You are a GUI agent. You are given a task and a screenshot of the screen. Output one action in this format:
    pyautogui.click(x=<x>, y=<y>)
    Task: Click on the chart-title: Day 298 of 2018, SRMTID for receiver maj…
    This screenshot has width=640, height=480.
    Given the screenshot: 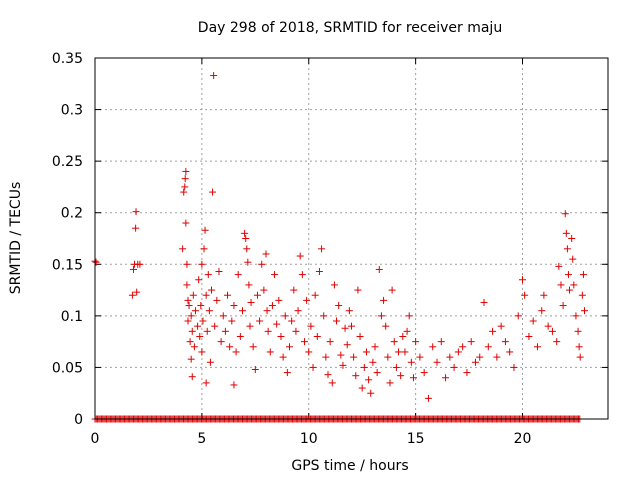 What is the action you would take?
    pyautogui.click(x=350, y=28)
    